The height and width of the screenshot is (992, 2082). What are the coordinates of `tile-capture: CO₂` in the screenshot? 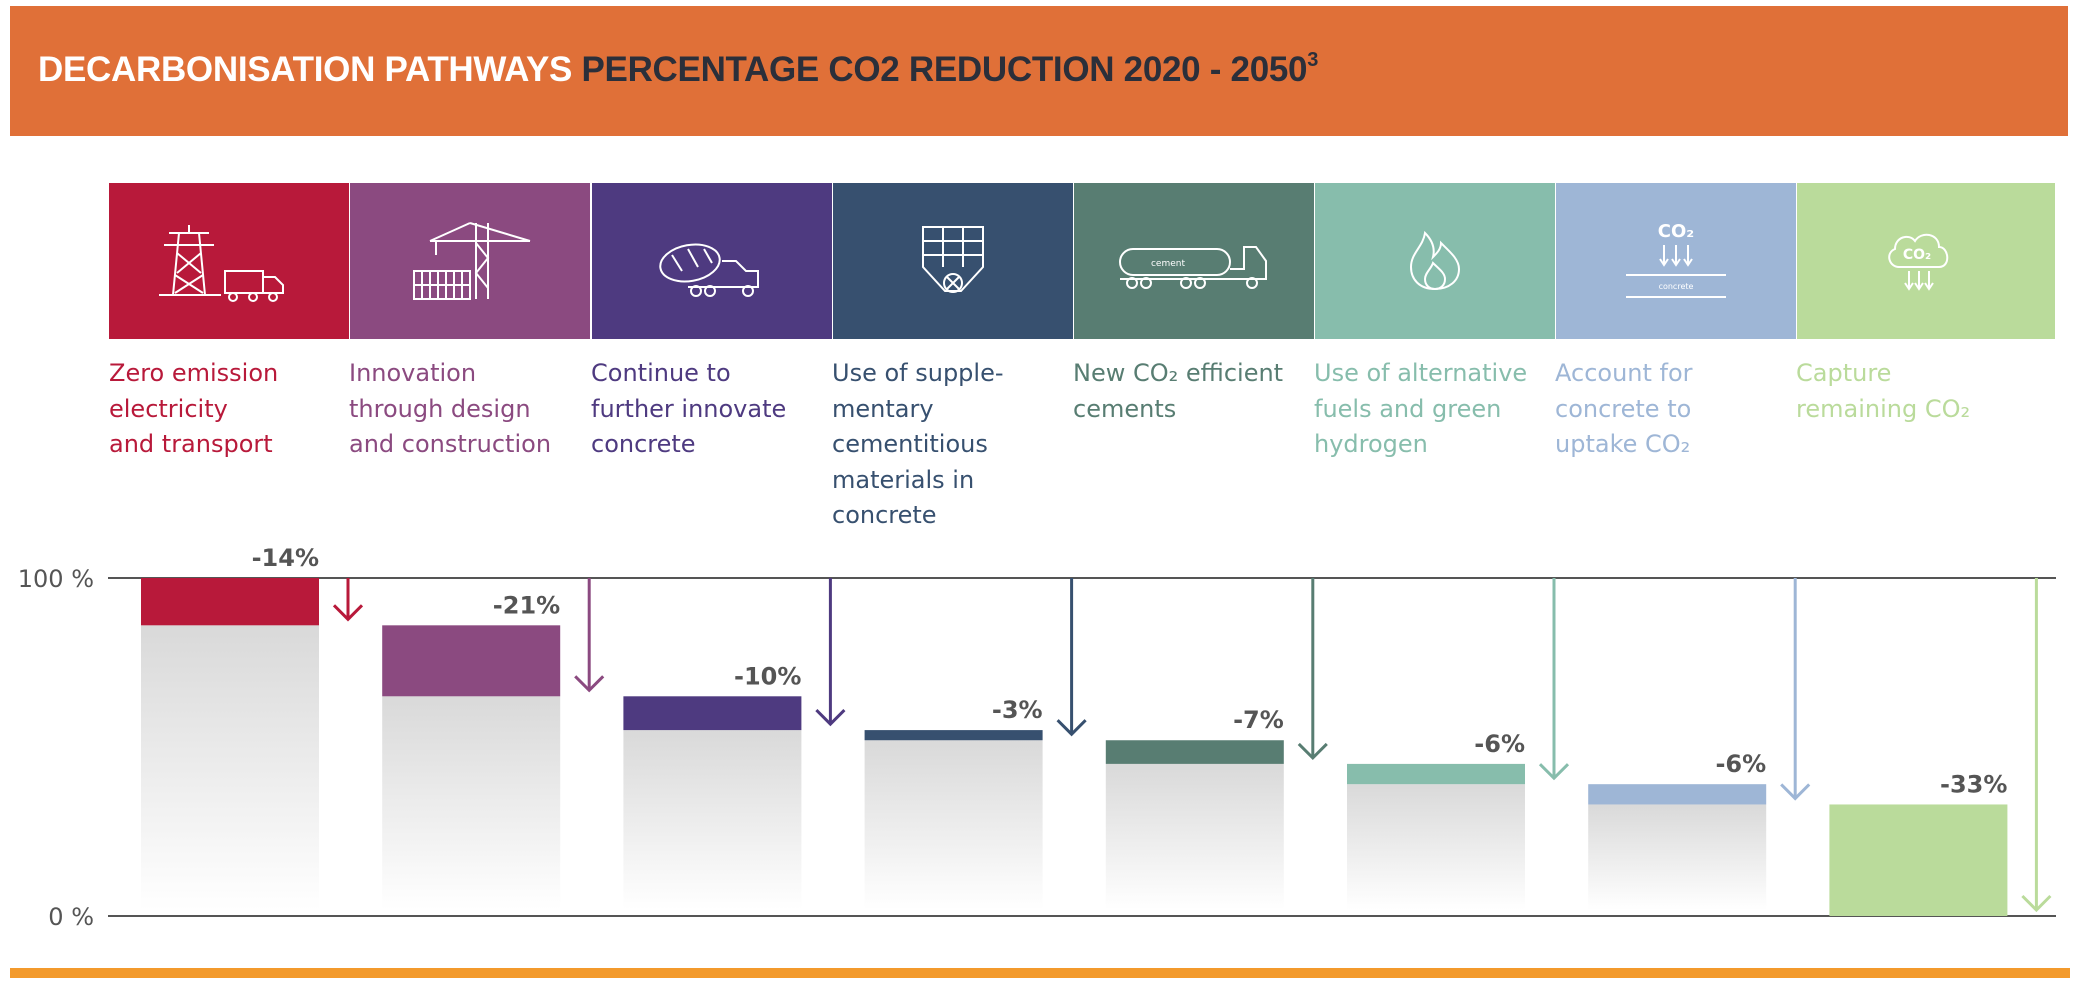 It's located at (1926, 261).